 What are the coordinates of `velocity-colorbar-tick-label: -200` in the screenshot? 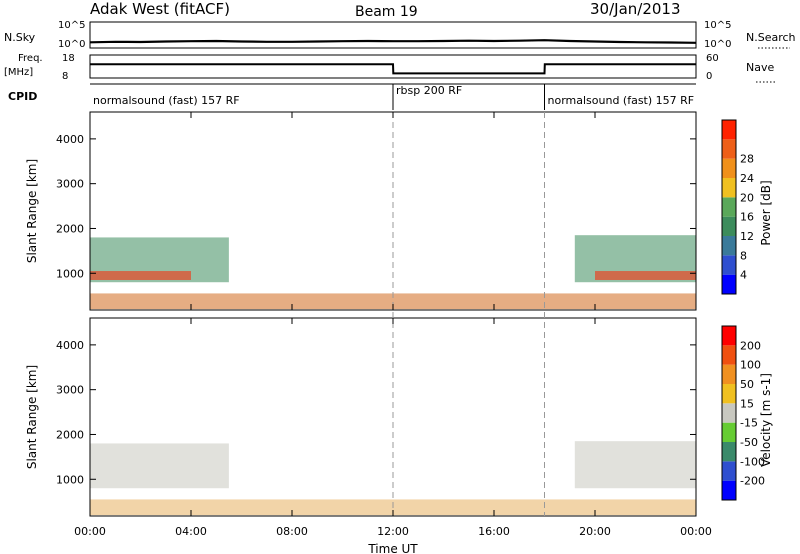 It's located at (752, 481).